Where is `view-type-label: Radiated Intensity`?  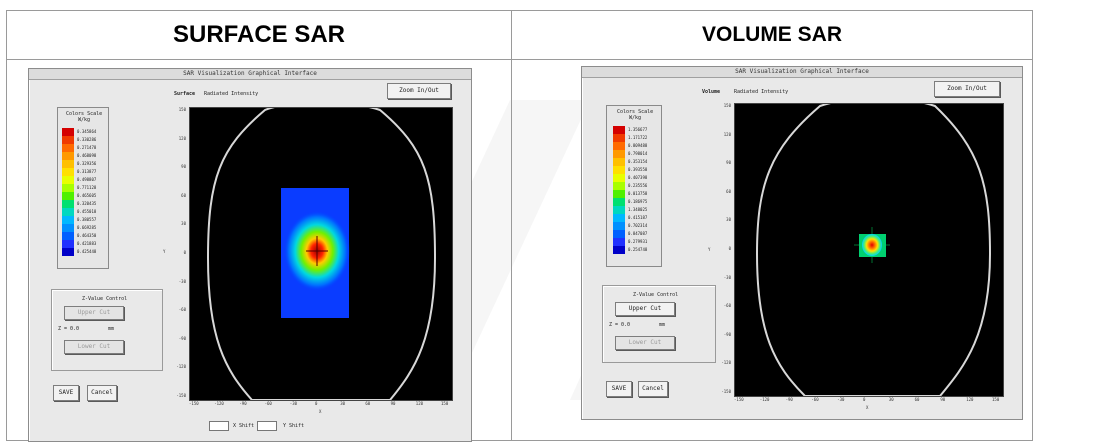
view-type-label: Radiated Intensity is located at coordinates (761, 92).